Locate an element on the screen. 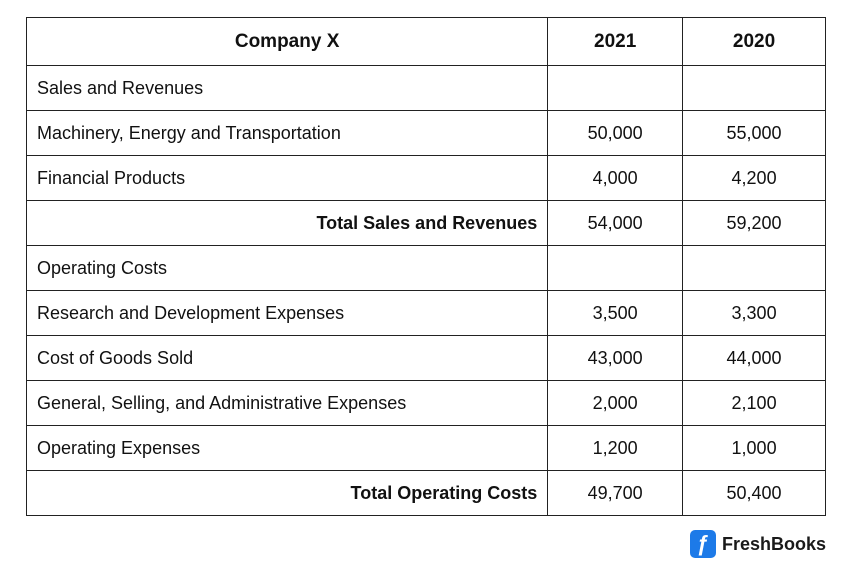 This screenshot has width=852, height=568. value-cell: 4,200 is located at coordinates (754, 178).